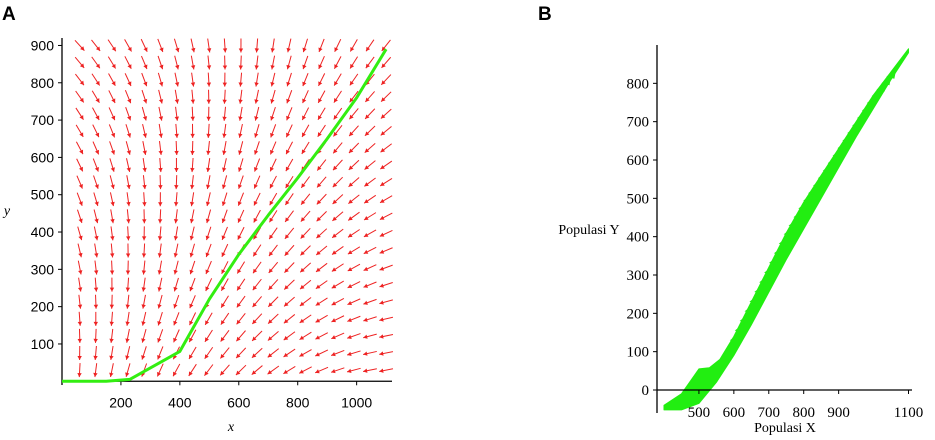  What do you see at coordinates (43, 45) in the screenshot?
I see `y-tick-label: 900` at bounding box center [43, 45].